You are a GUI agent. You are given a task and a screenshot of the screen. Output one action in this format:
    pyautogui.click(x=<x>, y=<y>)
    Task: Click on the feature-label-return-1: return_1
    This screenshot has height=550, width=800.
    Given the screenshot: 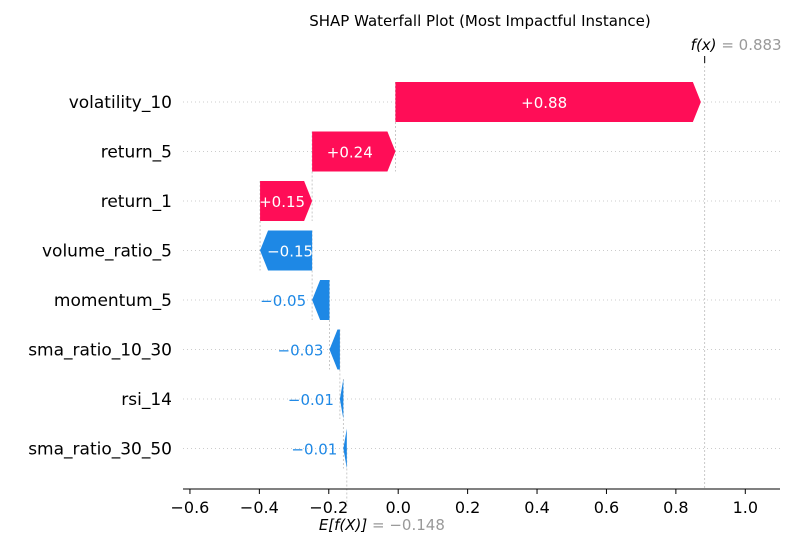 What is the action you would take?
    pyautogui.click(x=136, y=202)
    